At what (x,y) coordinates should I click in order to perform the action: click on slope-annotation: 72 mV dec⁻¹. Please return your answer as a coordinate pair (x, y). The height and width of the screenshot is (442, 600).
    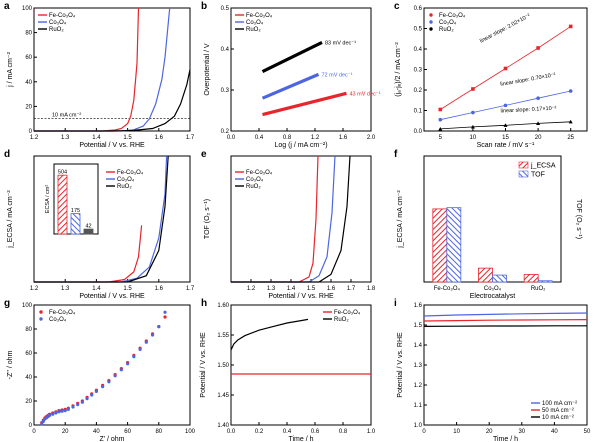
    Looking at the image, I should click on (337, 75).